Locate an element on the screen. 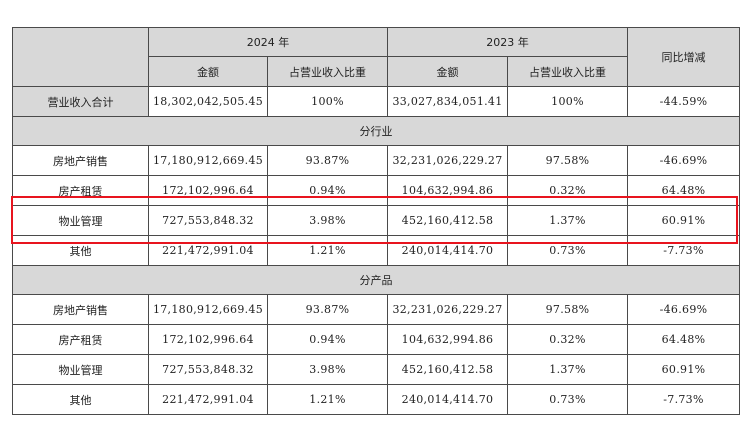 Image resolution: width=750 pixels, height=431 pixels. section-header-product: 分产品 is located at coordinates (376, 280).